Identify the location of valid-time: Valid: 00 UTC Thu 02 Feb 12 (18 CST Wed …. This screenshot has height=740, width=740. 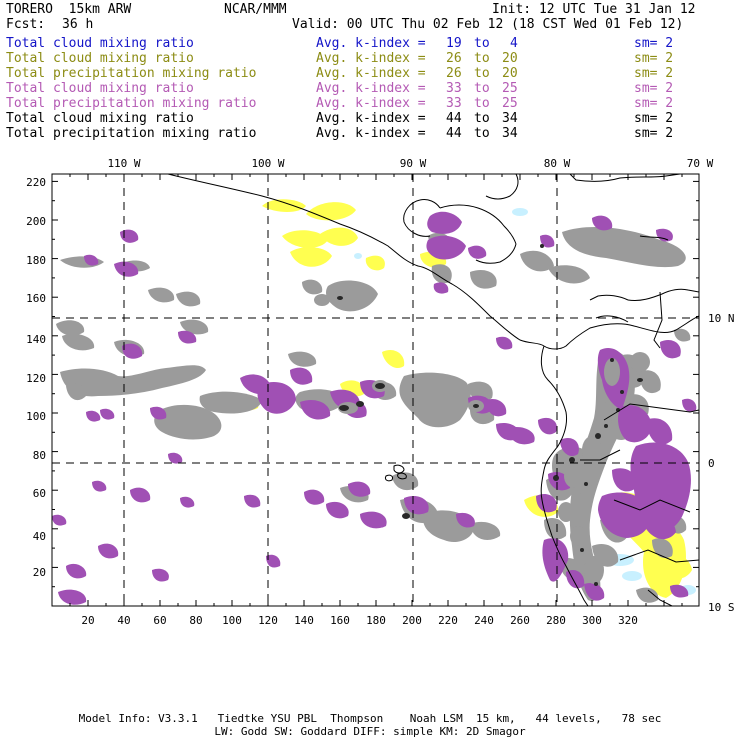
(488, 24).